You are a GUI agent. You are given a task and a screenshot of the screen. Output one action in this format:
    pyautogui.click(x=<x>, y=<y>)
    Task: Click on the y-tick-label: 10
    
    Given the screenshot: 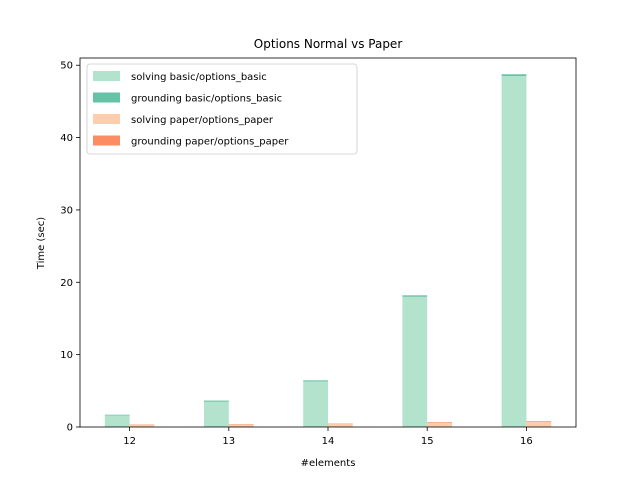 What is the action you would take?
    pyautogui.click(x=66, y=355)
    